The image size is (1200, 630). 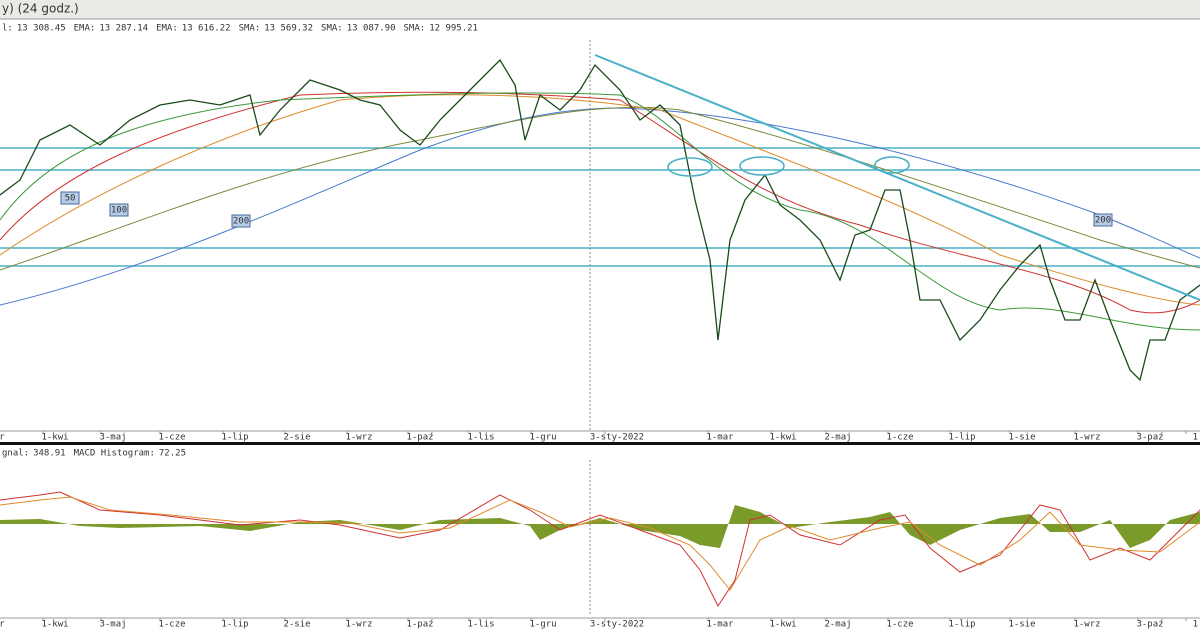 I want to click on macd-legend-label: gnal:, so click(x=15, y=454).